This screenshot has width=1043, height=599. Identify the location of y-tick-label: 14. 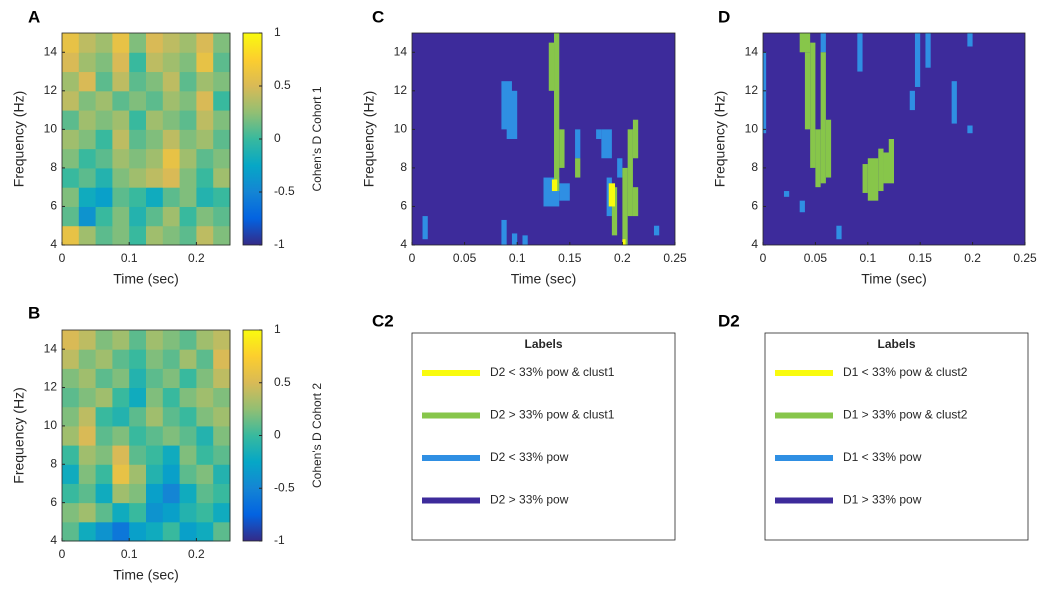
(401, 51).